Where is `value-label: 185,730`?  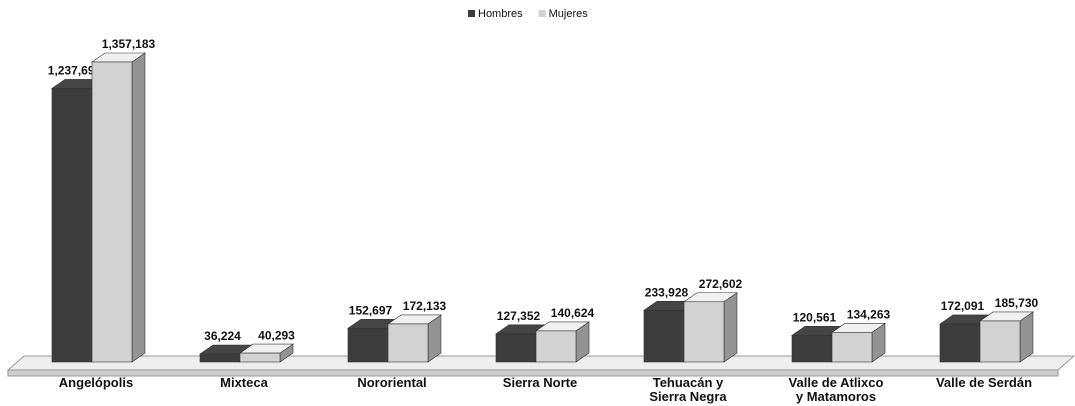
value-label: 185,730 is located at coordinates (1017, 303).